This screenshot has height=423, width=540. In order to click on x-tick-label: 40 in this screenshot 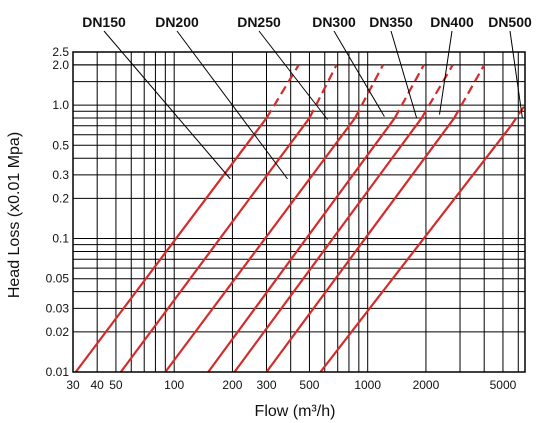, I will do `click(97, 385)`.